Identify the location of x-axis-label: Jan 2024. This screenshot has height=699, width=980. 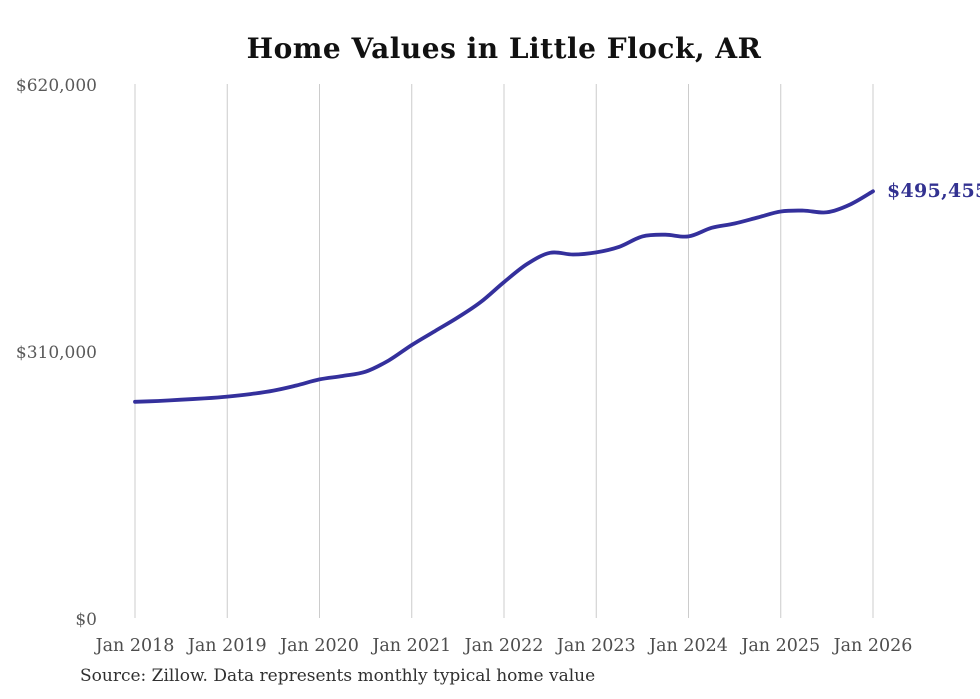
(688, 646).